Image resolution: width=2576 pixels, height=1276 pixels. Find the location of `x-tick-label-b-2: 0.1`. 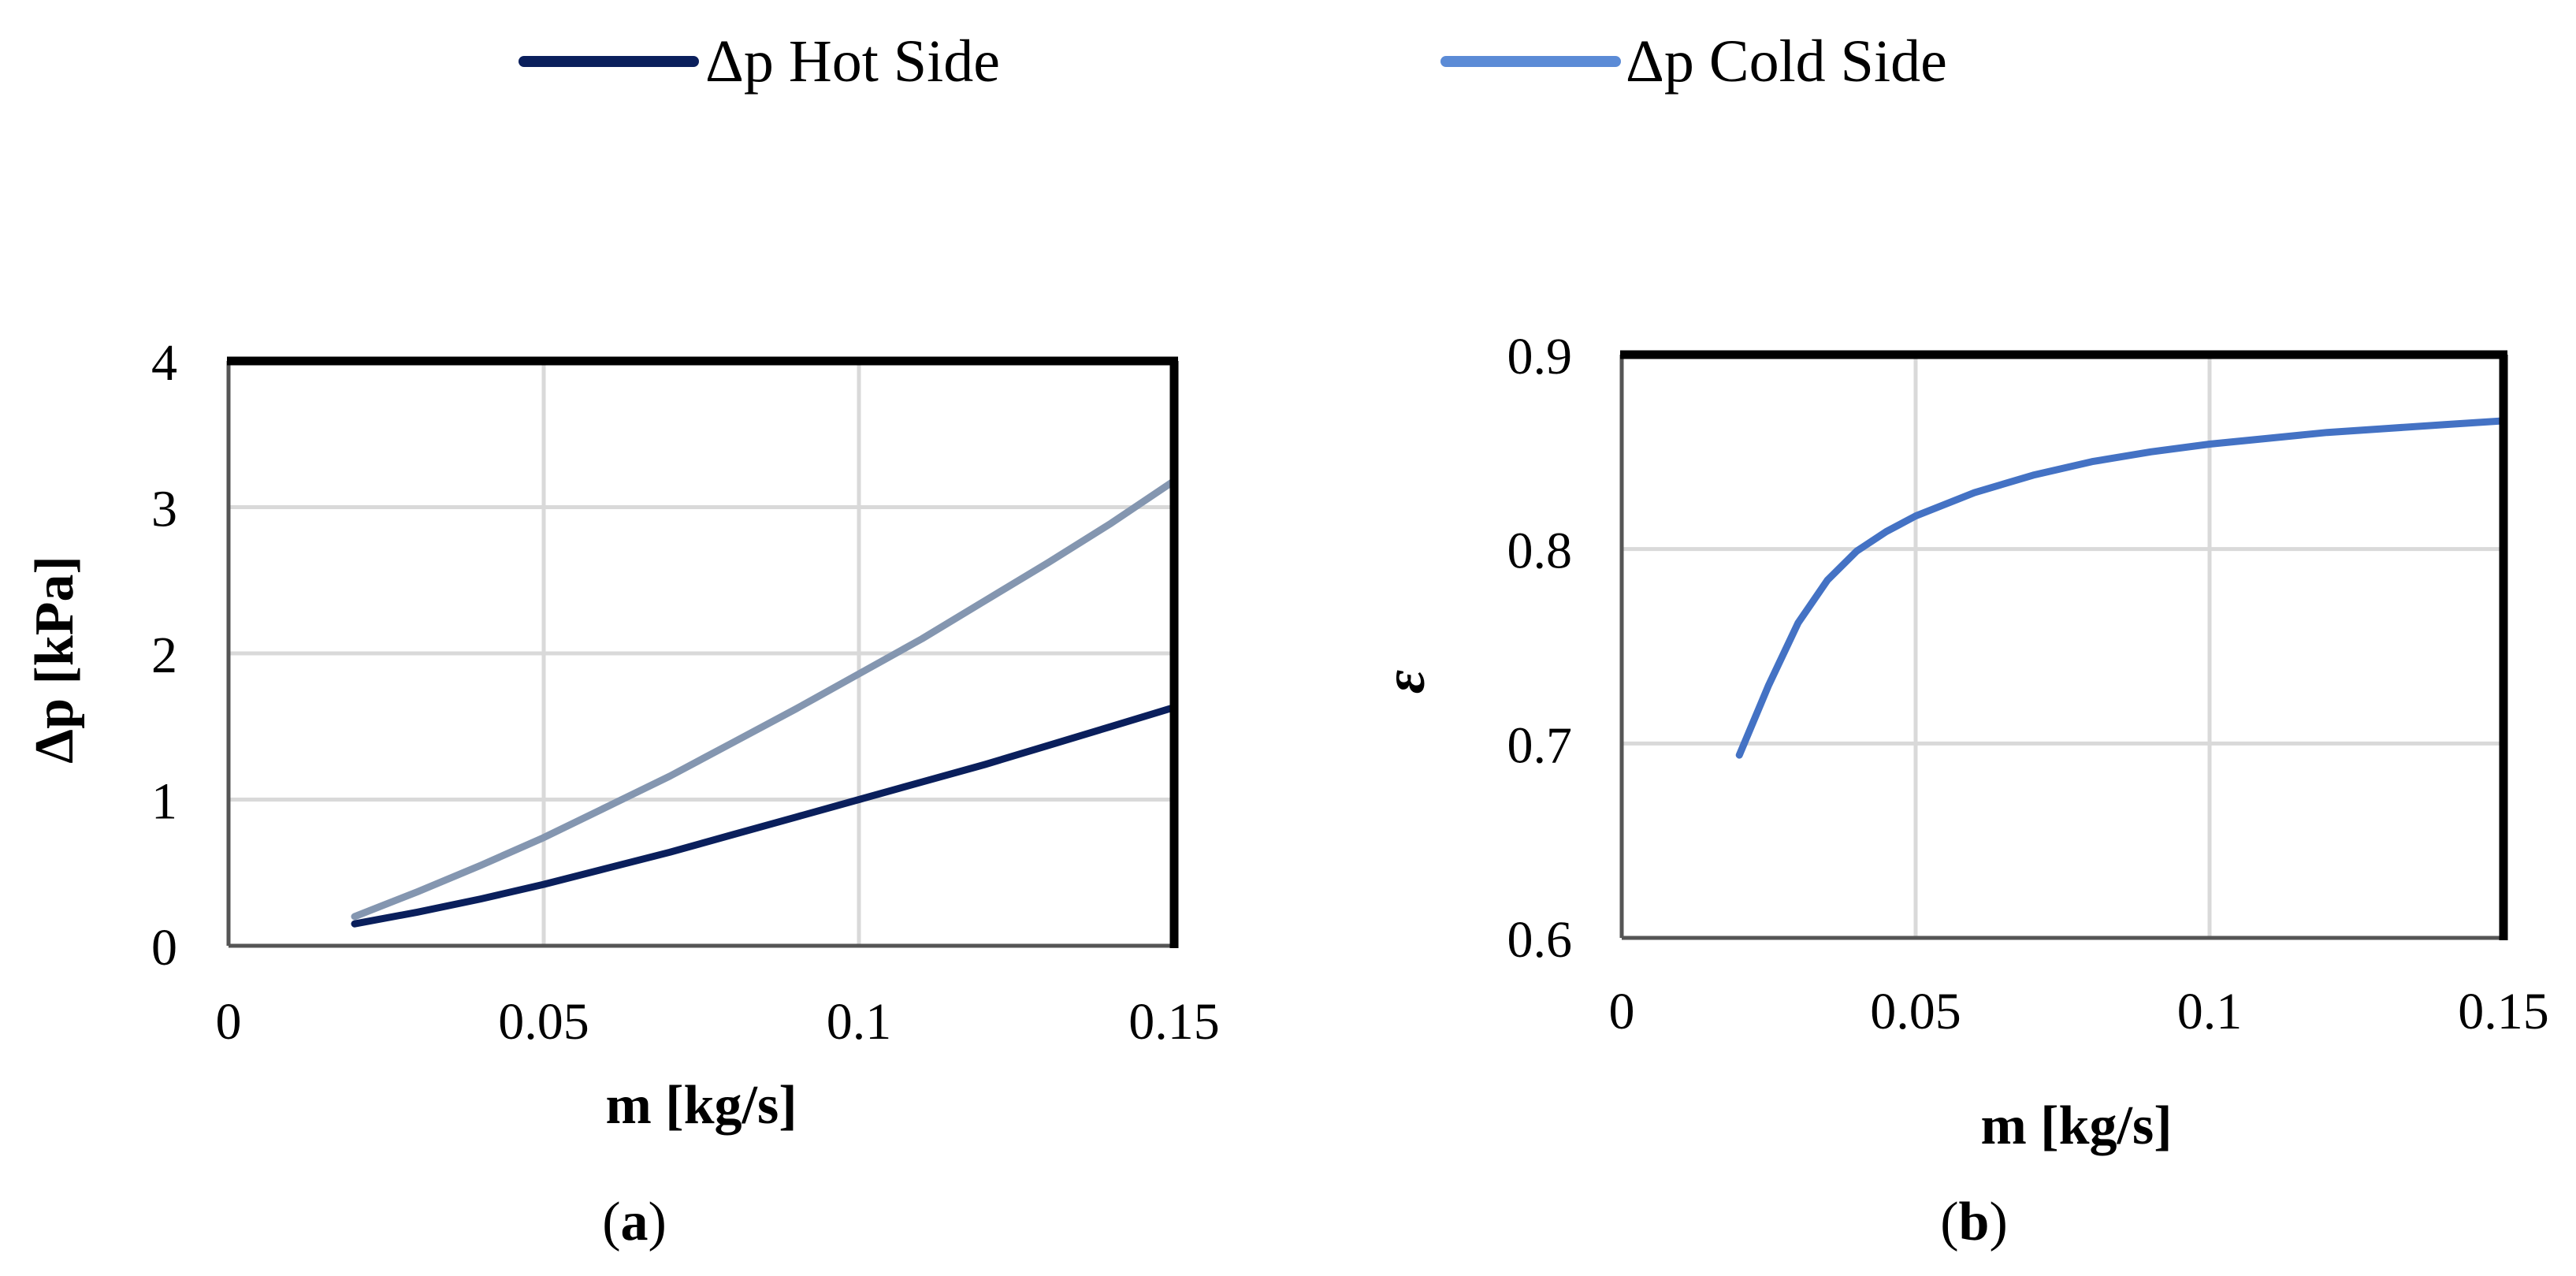

x-tick-label-b-2: 0.1 is located at coordinates (2210, 1012).